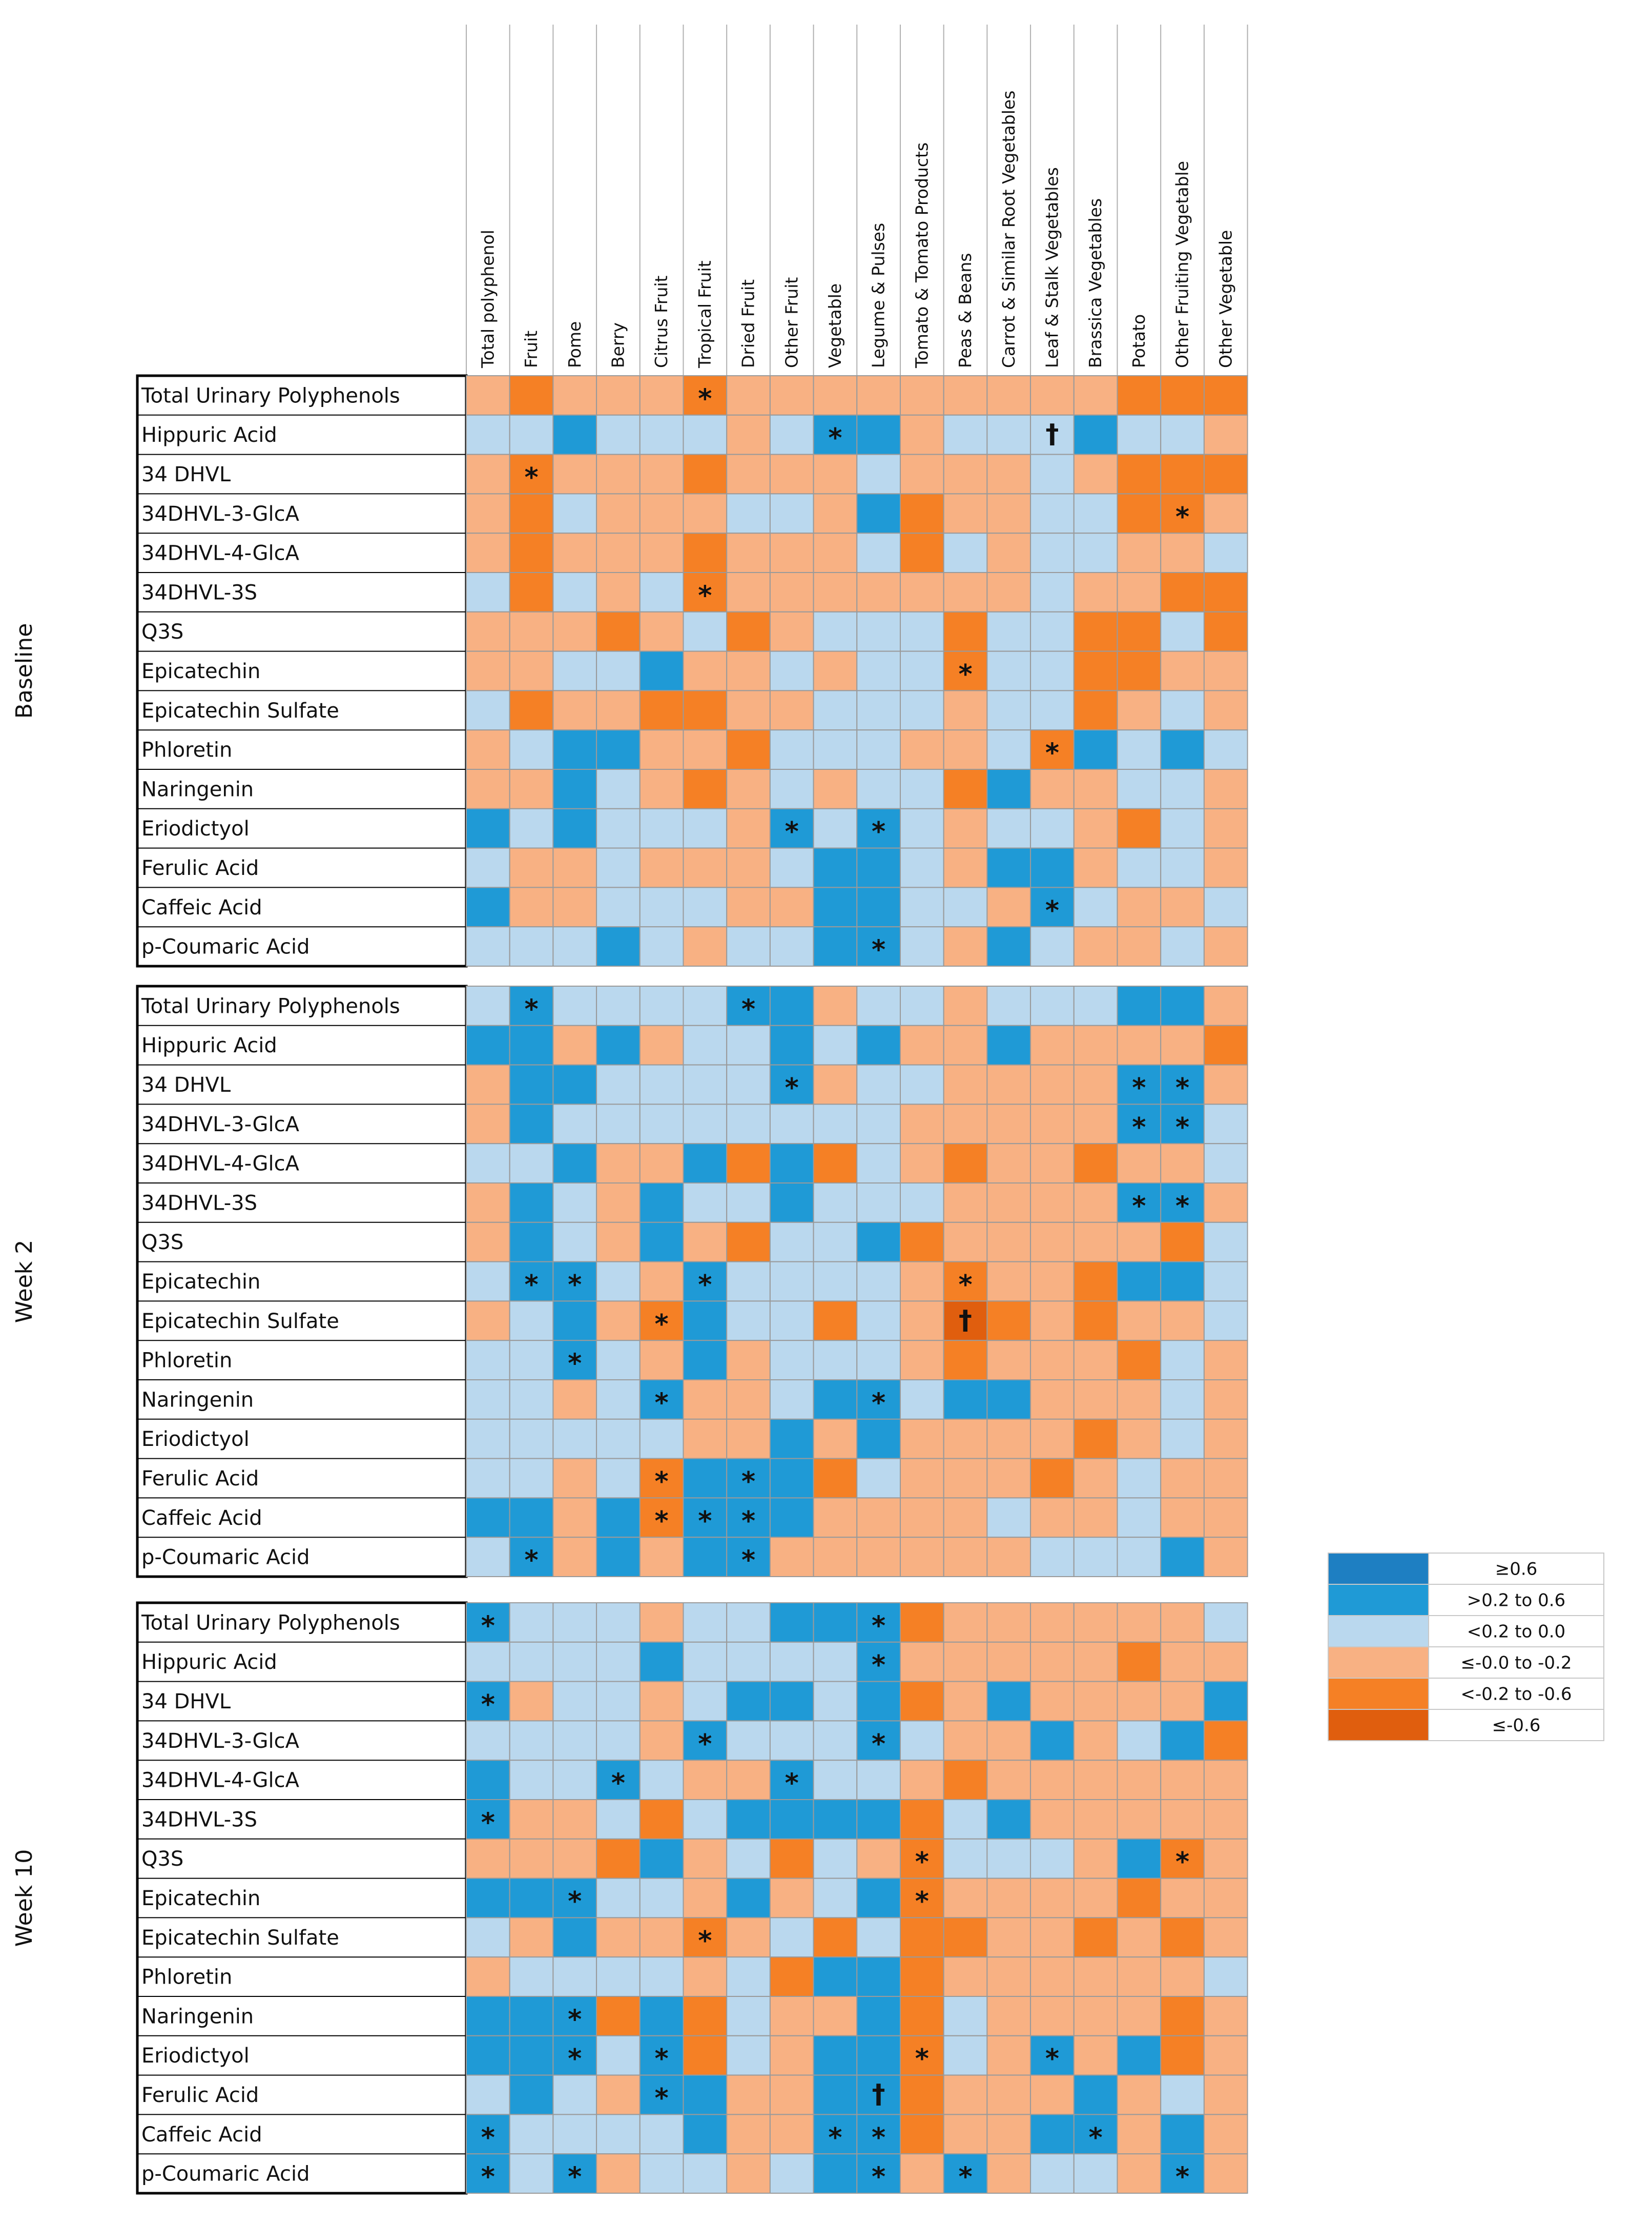 The image size is (1652, 2225). What do you see at coordinates (488, 300) in the screenshot?
I see `column-header: Total polyphenol` at bounding box center [488, 300].